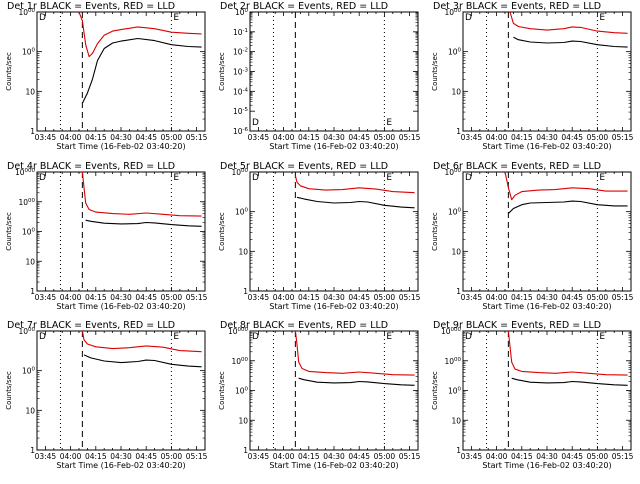  I want to click on plot-title: Det 3r BLACK = Events, RED = LLD, so click(517, 6).